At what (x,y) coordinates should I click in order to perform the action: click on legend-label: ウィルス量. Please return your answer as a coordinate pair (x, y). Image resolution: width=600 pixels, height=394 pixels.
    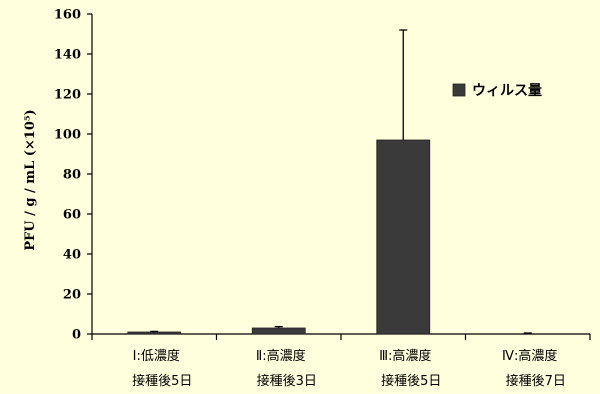
    Looking at the image, I should click on (507, 91).